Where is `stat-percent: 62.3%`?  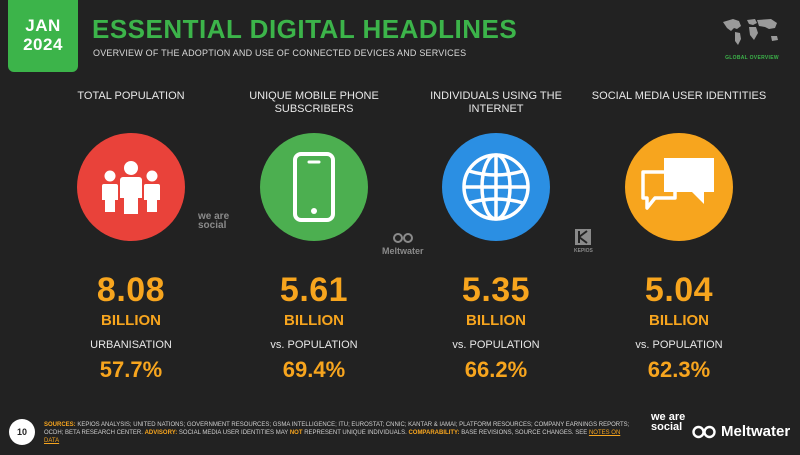 stat-percent: 62.3% is located at coordinates (679, 369).